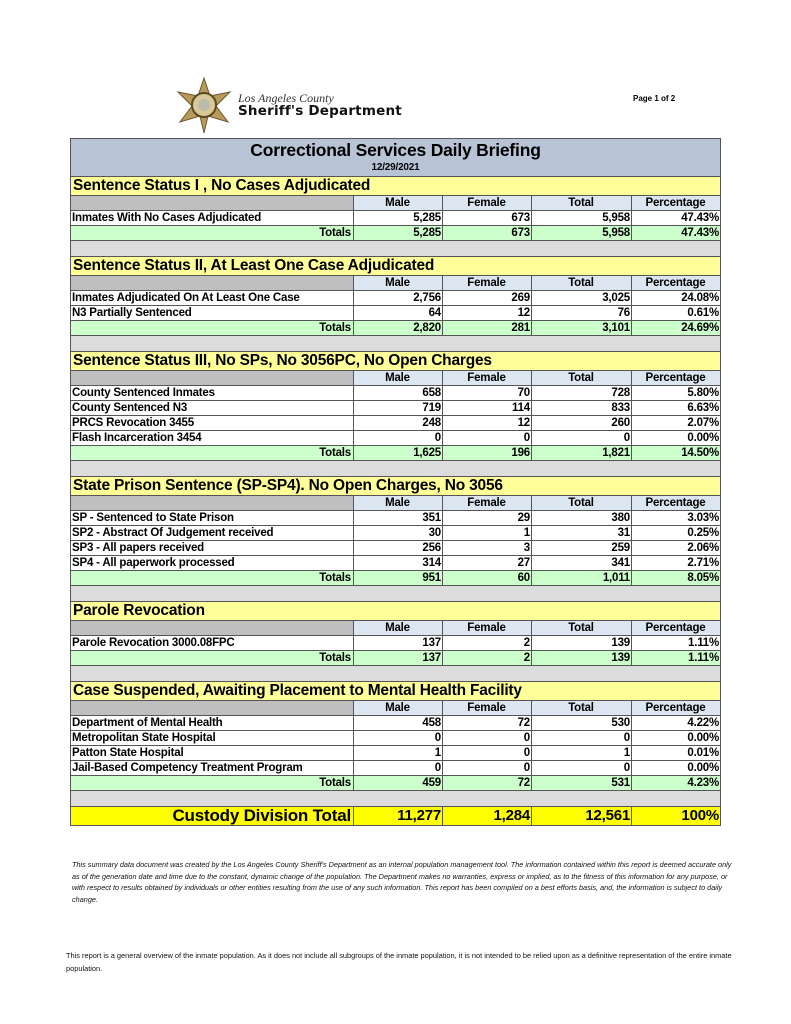  What do you see at coordinates (703, 518) in the screenshot?
I see `percentage-cell: 3.03%` at bounding box center [703, 518].